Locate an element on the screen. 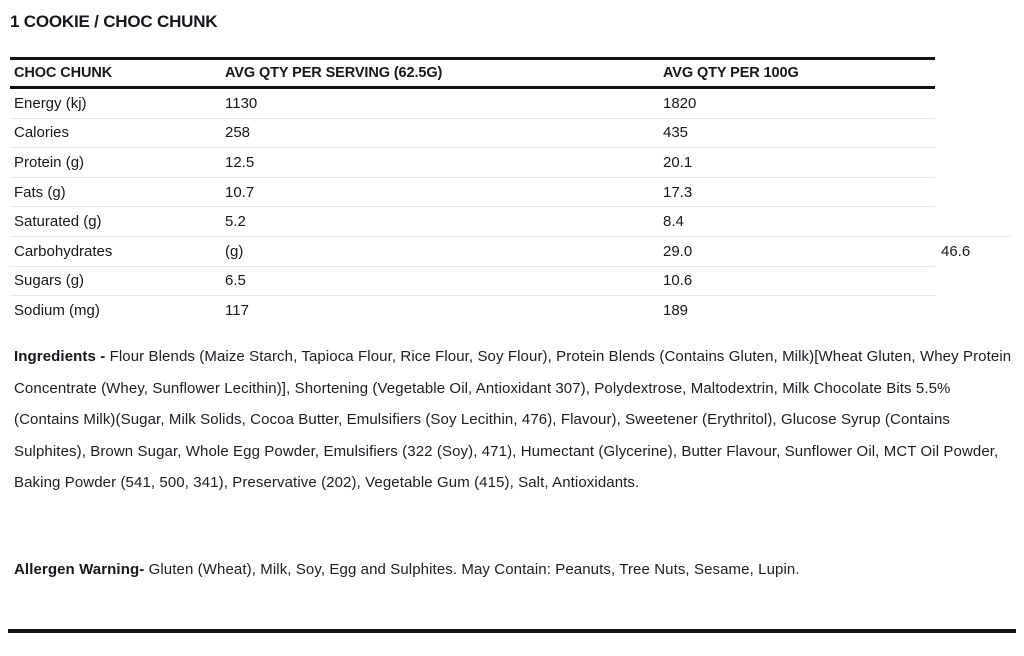 Image resolution: width=1024 pixels, height=656 pixels. per-100g-value: 1820 is located at coordinates (680, 103).